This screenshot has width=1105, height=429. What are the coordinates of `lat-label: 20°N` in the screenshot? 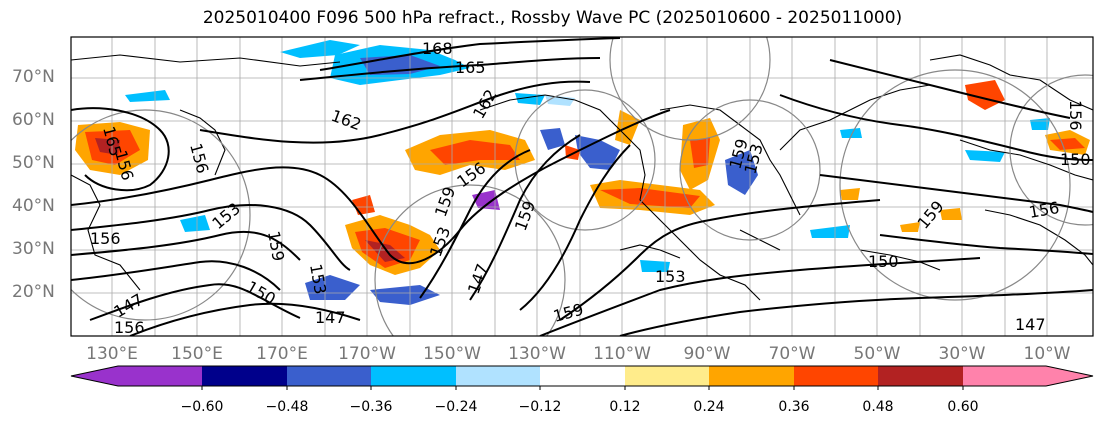 It's located at (33, 292).